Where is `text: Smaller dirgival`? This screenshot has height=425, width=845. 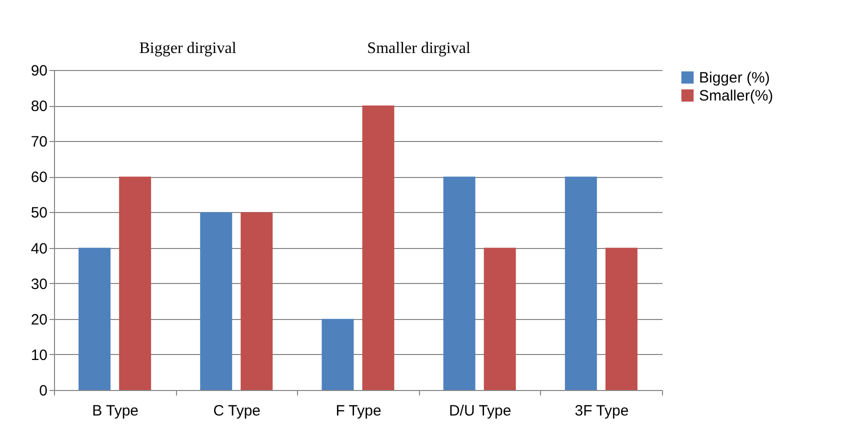
text: Smaller dirgival is located at coordinates (419, 48).